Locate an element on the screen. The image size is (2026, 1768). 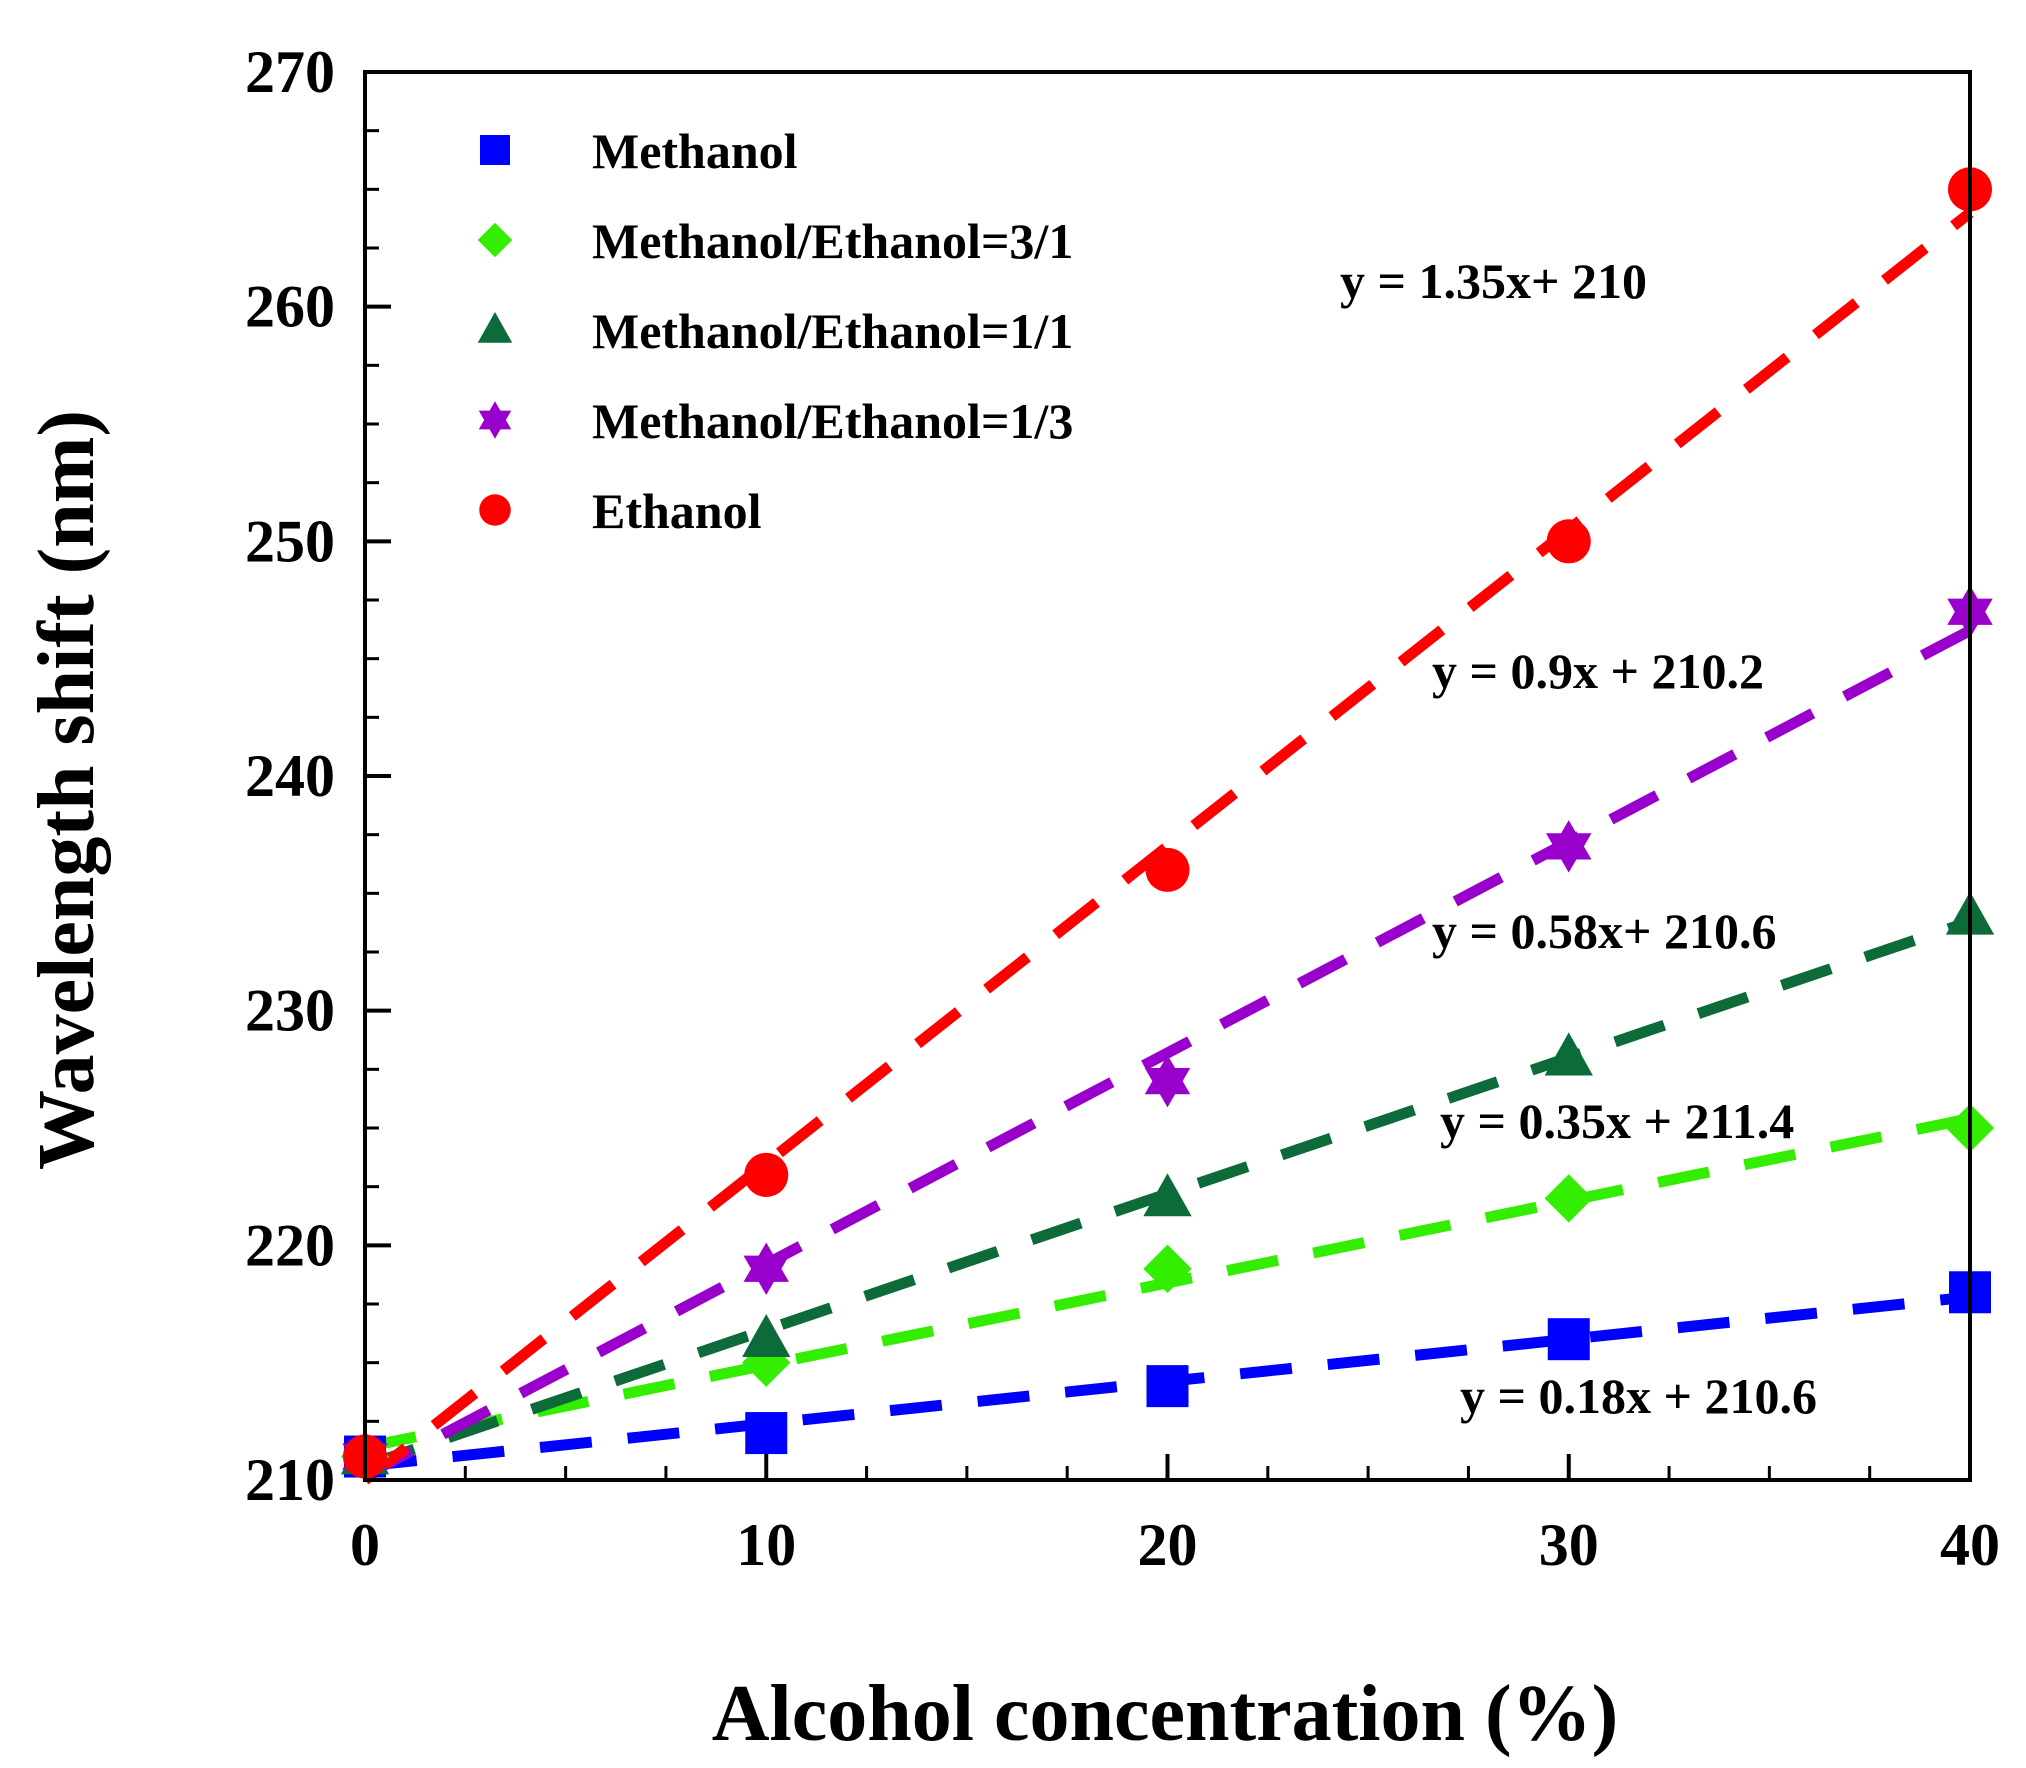
legend-item-5: Ethanol is located at coordinates (620, 511).